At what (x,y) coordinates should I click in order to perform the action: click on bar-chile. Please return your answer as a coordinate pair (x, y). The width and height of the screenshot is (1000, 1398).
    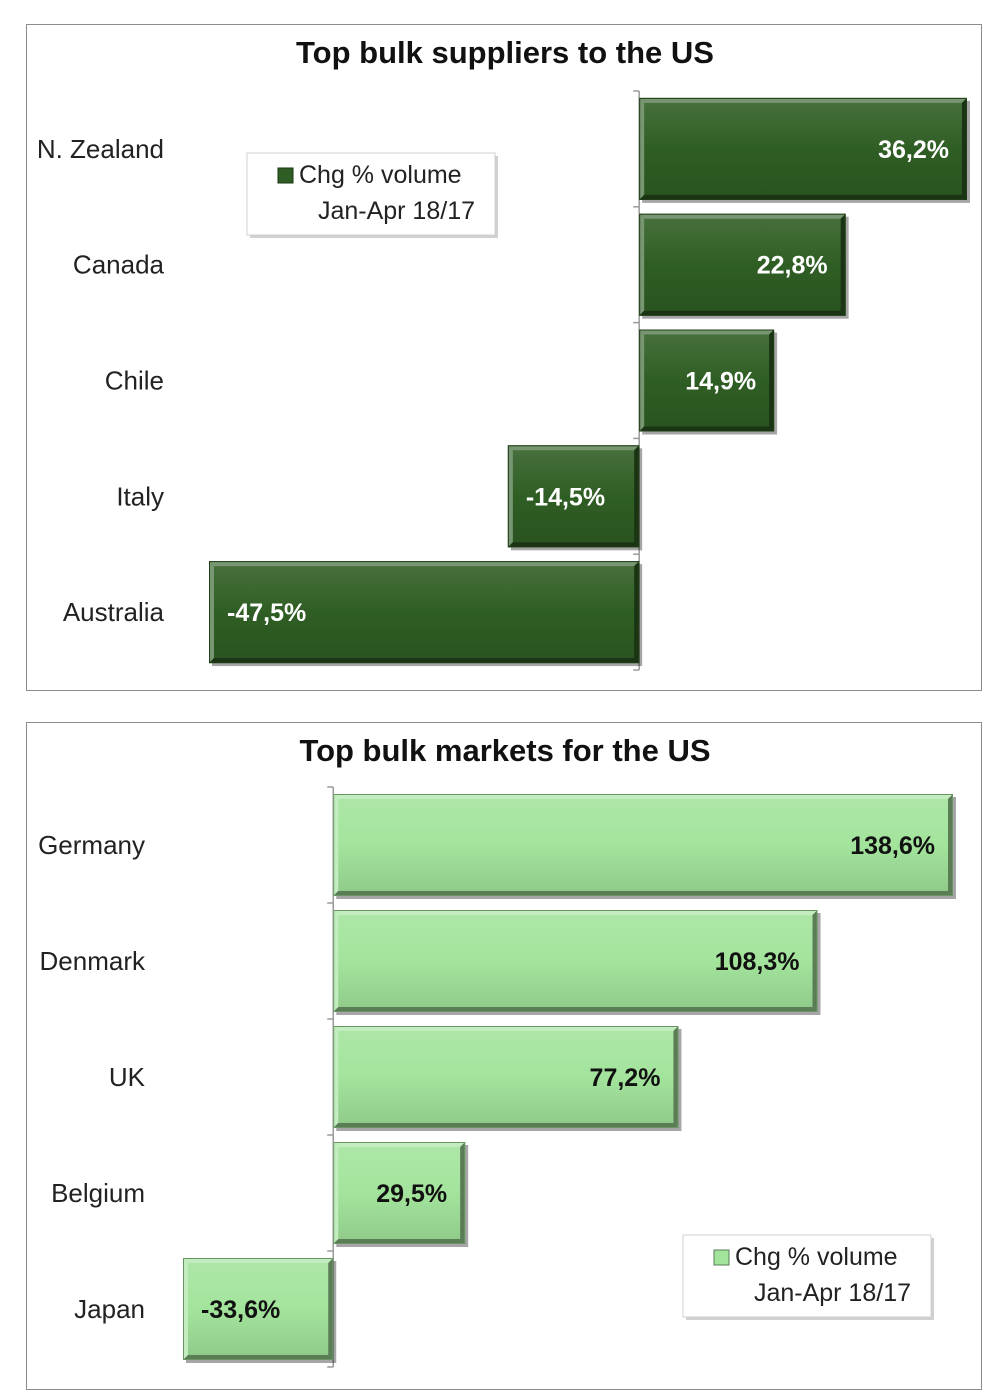
    Looking at the image, I should click on (708, 382).